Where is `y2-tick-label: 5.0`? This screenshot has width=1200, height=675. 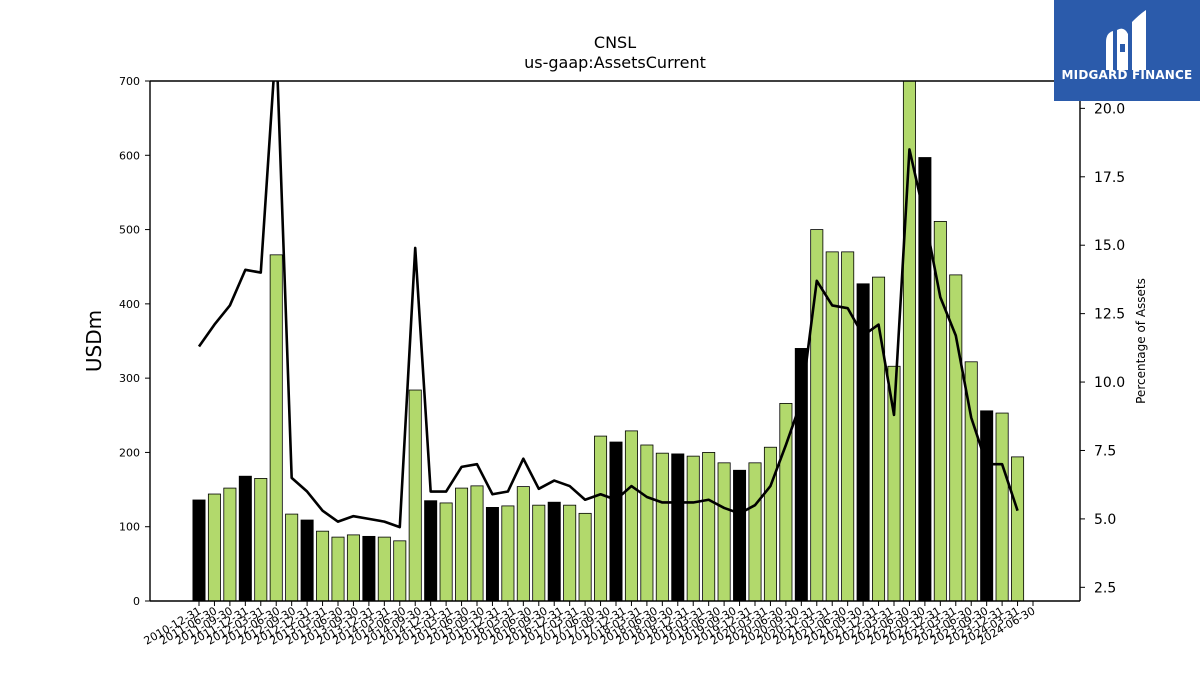 y2-tick-label: 5.0 is located at coordinates (1105, 520).